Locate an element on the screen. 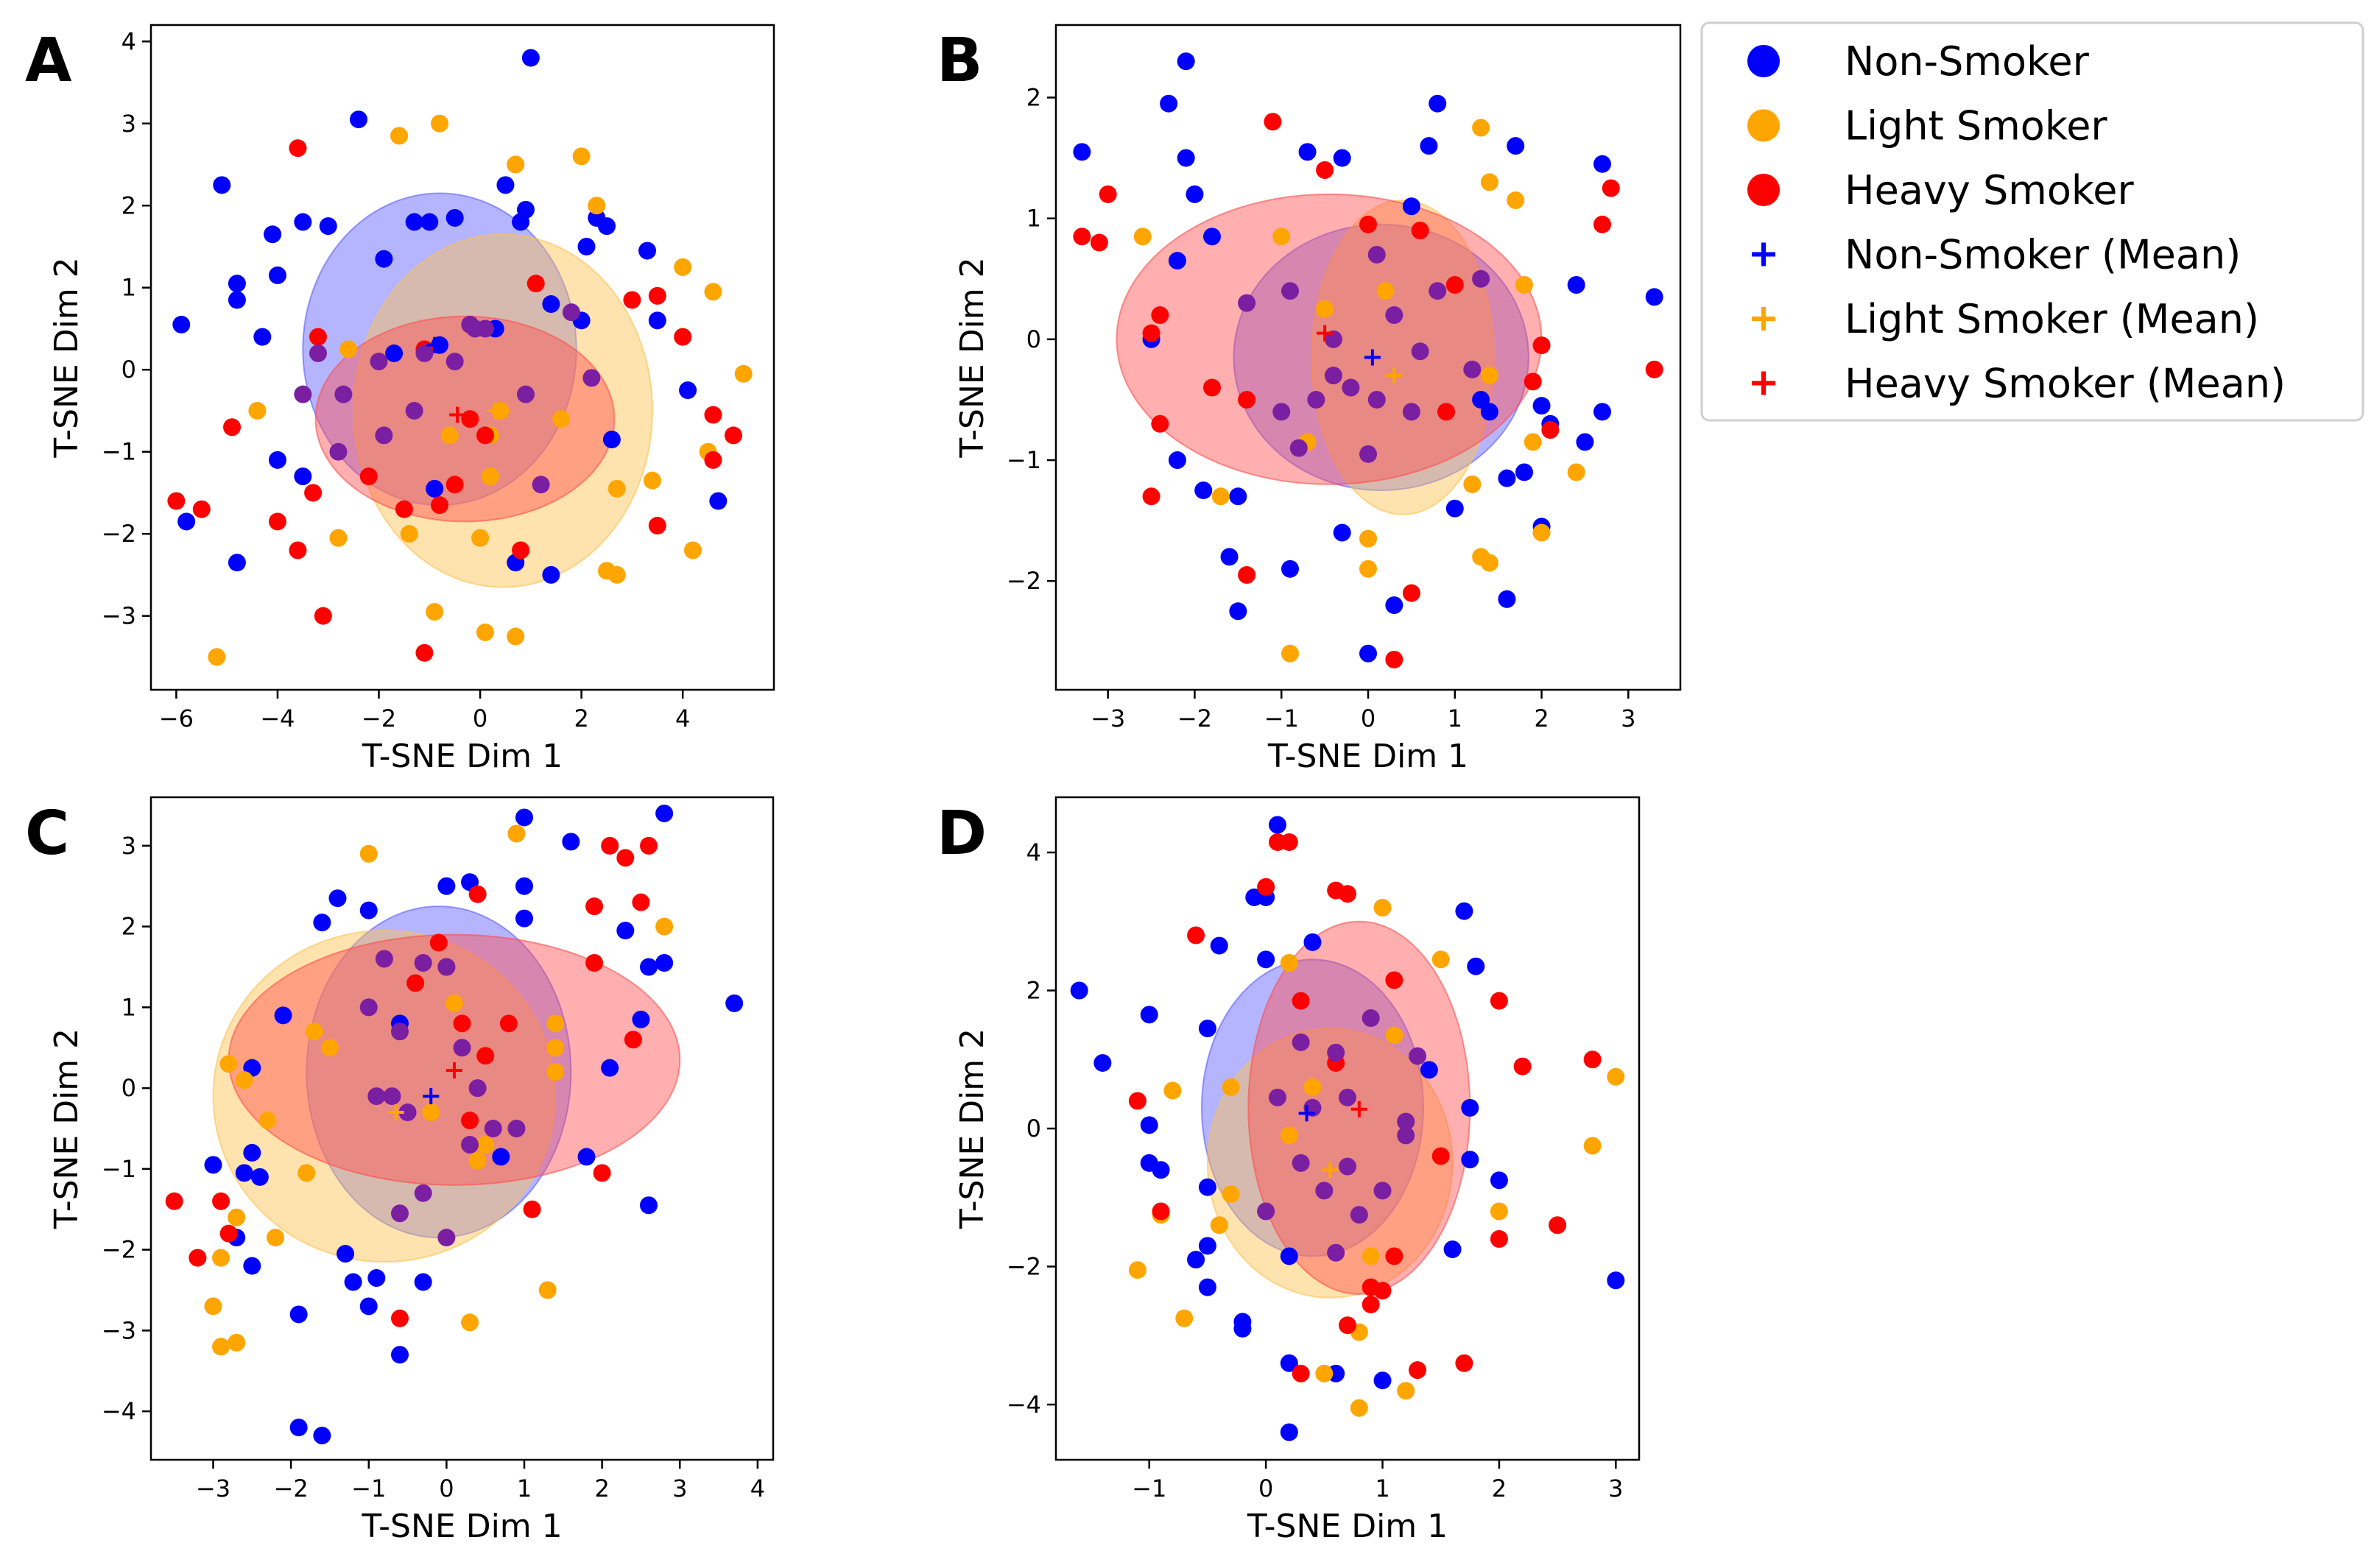  y-tick-label: 4 is located at coordinates (128, 41).